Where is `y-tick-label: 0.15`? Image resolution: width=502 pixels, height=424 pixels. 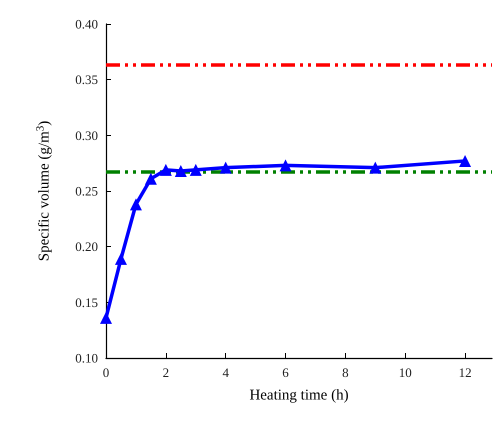 y-tick-label: 0.15 is located at coordinates (86, 302).